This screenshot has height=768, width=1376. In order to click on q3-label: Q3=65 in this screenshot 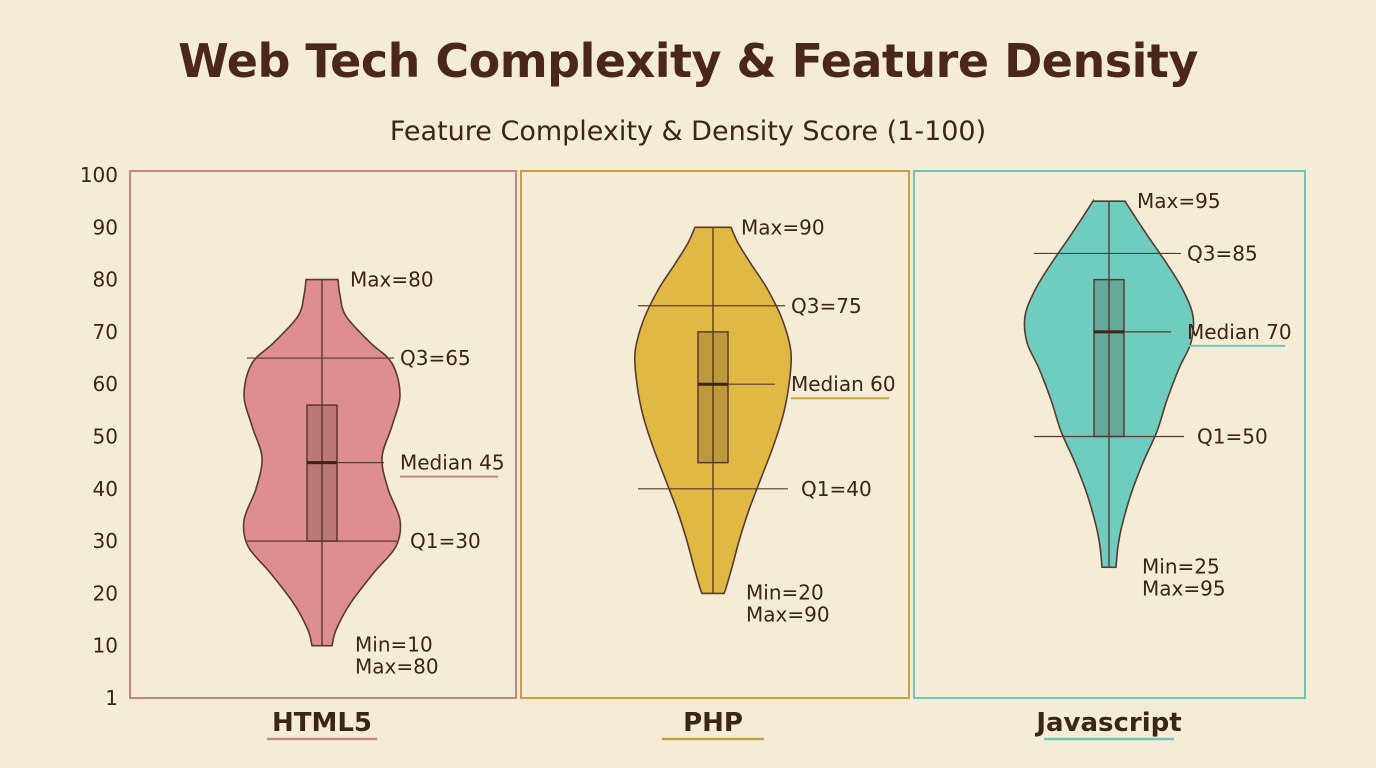, I will do `click(435, 358)`.